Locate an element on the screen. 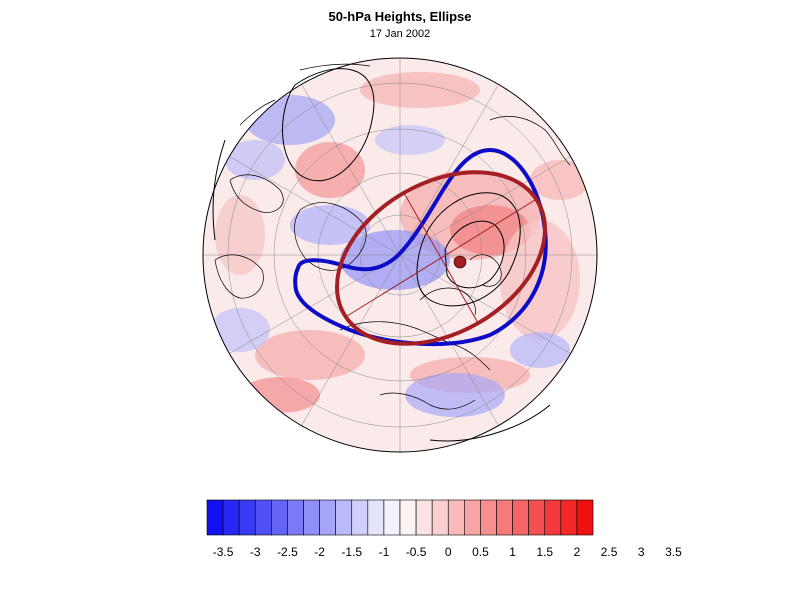 This screenshot has width=800, height=600. fitted-ellipse is located at coordinates (441, 258).